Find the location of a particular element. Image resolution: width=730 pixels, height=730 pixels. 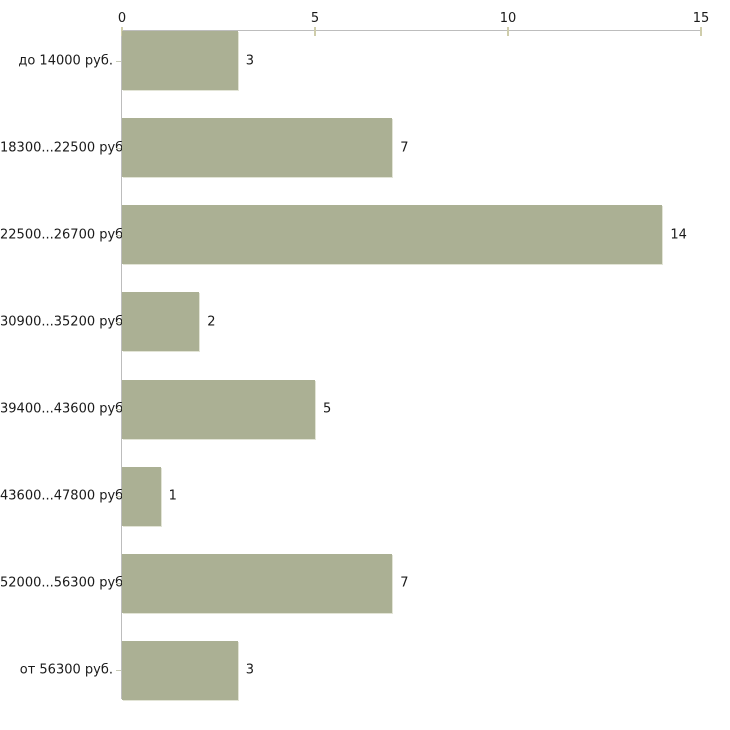

category-label: 22500...26700 руб. is located at coordinates (64, 235).